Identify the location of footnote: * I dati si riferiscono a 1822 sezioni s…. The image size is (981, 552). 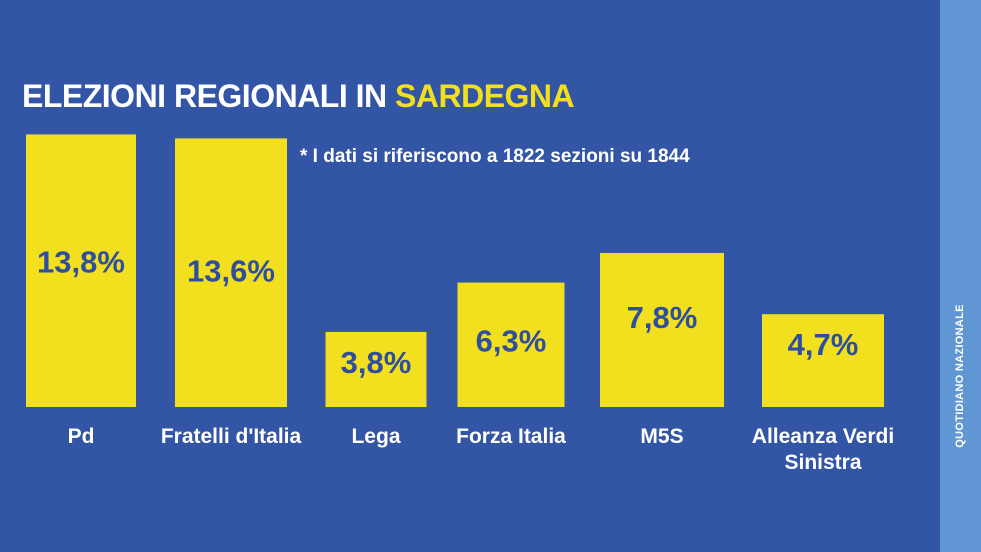
(495, 156).